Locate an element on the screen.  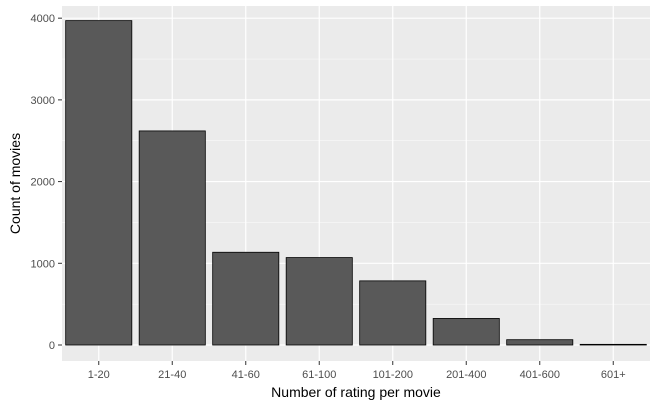
x-tick-label: 601+ is located at coordinates (613, 375).